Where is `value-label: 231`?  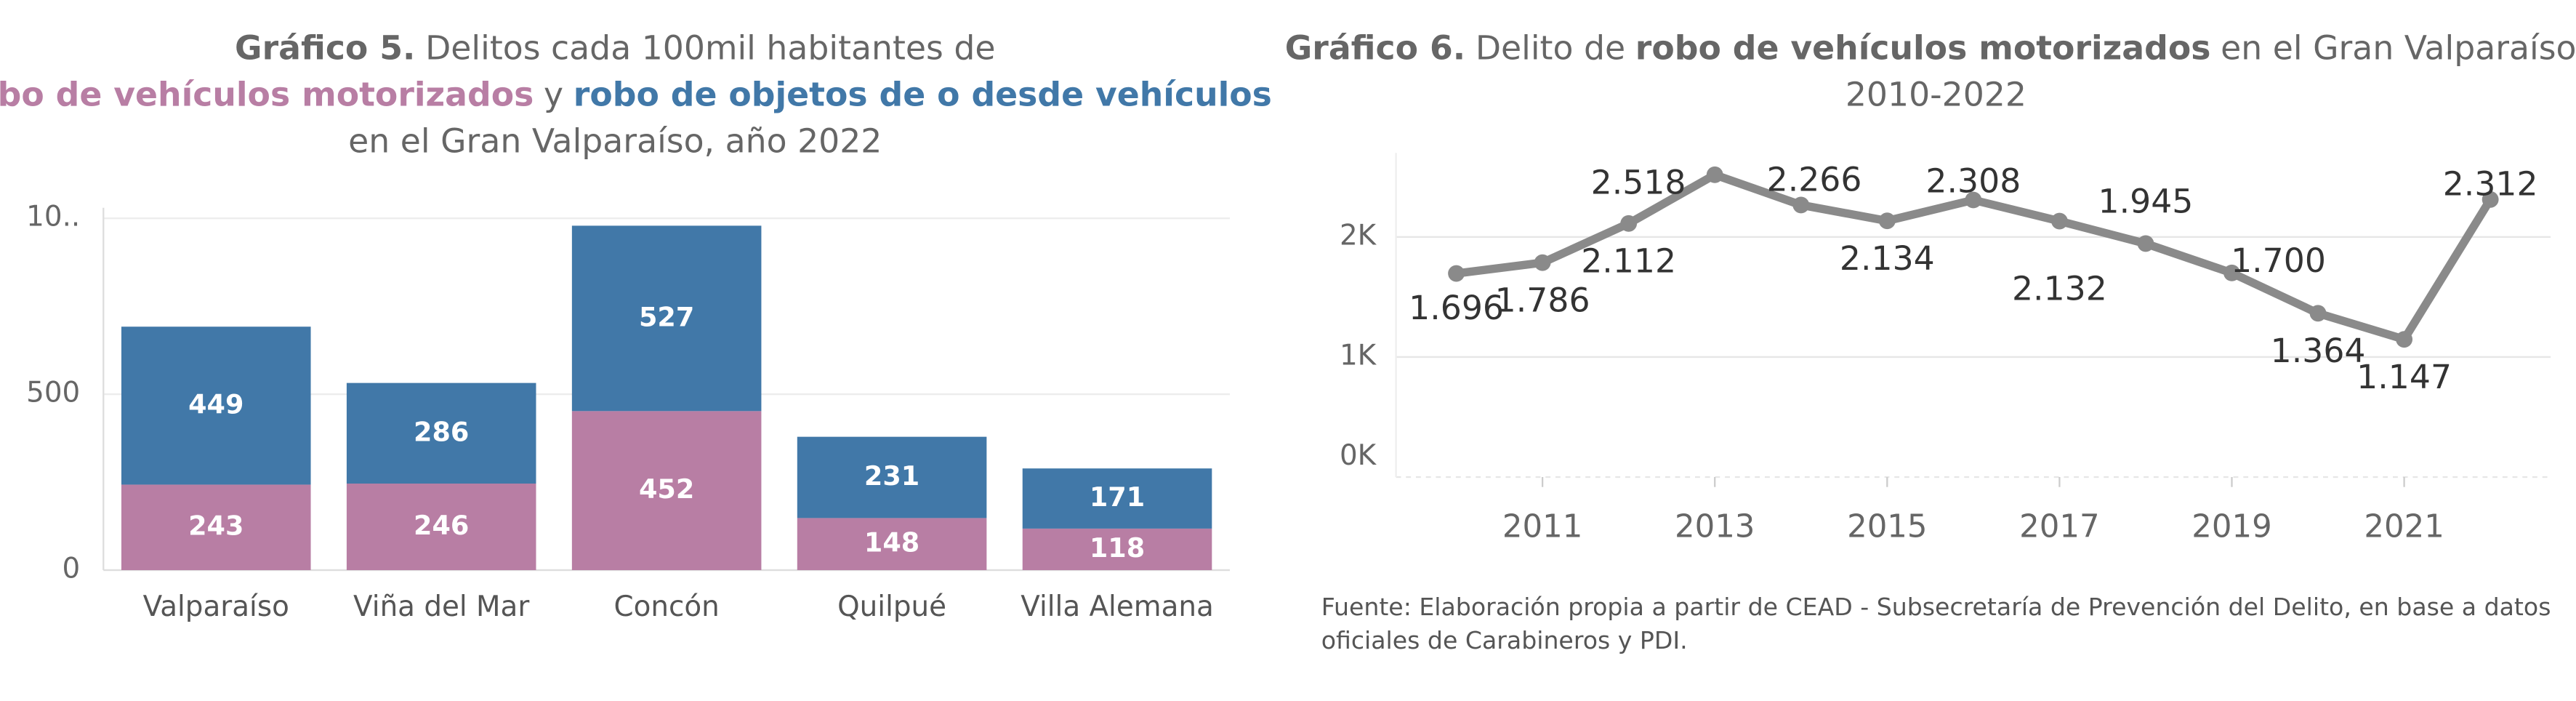
value-label: 231 is located at coordinates (891, 476).